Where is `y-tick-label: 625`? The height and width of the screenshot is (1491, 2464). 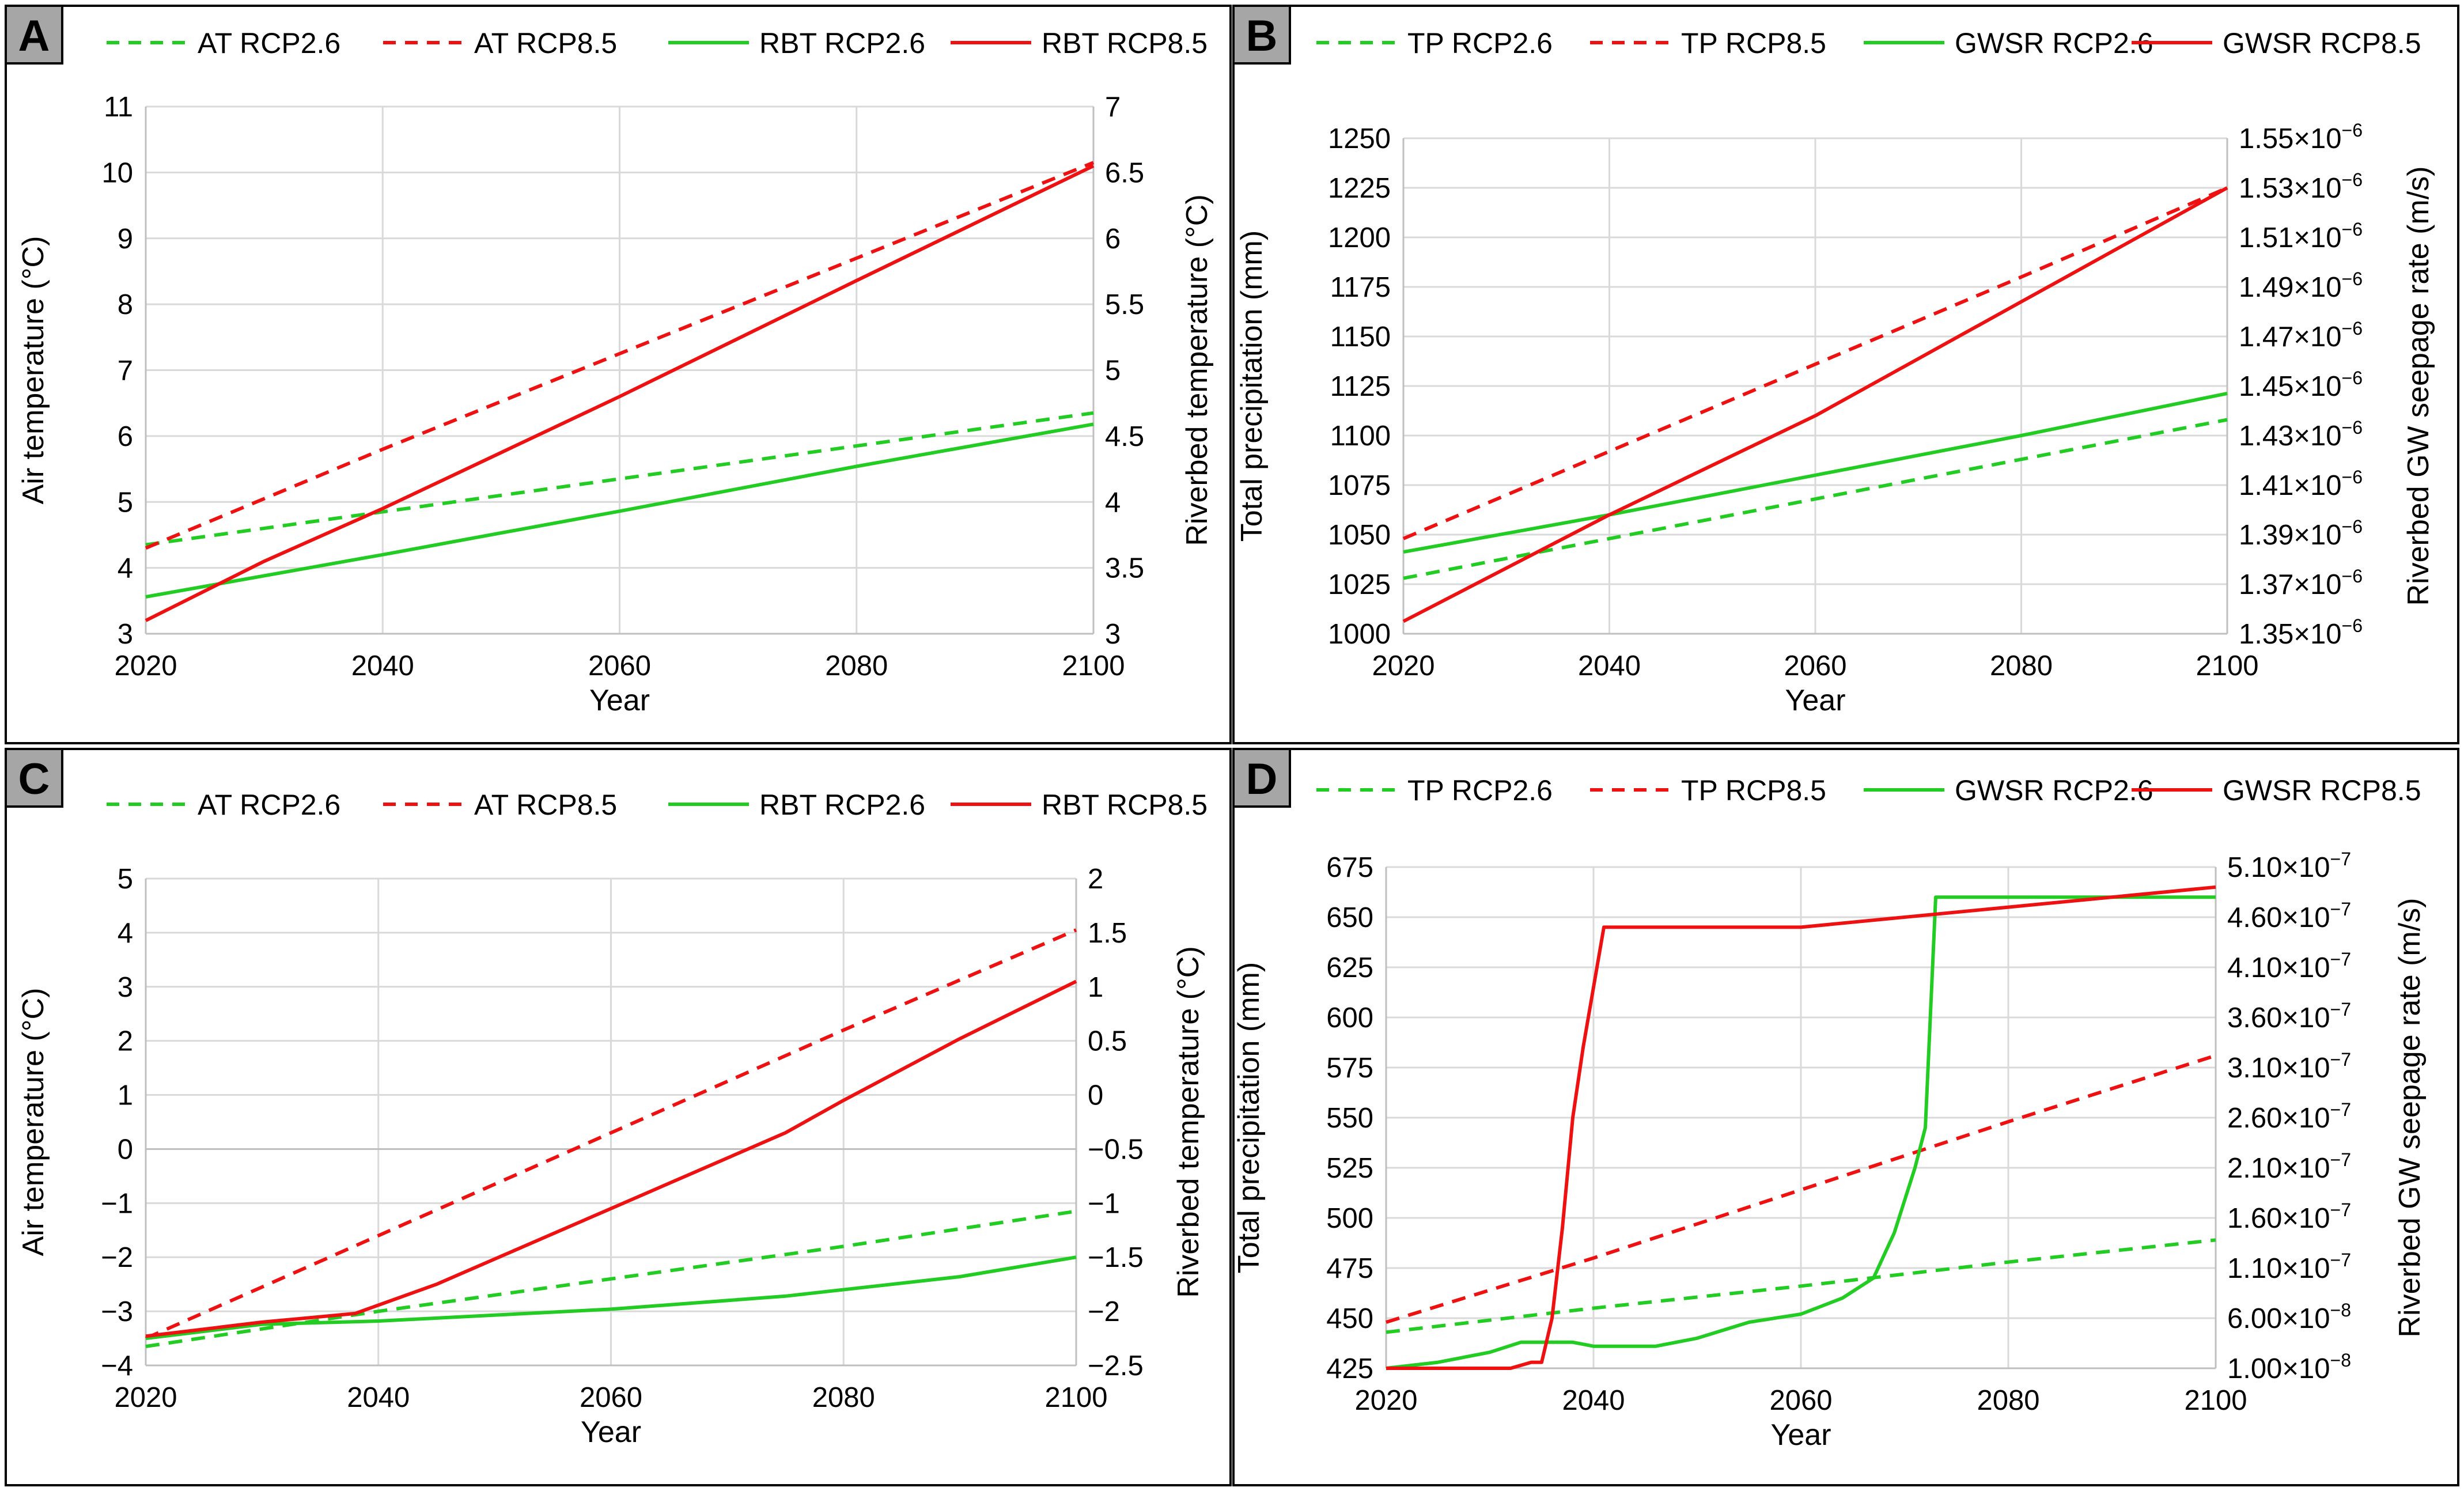
y-tick-label: 625 is located at coordinates (1349, 967).